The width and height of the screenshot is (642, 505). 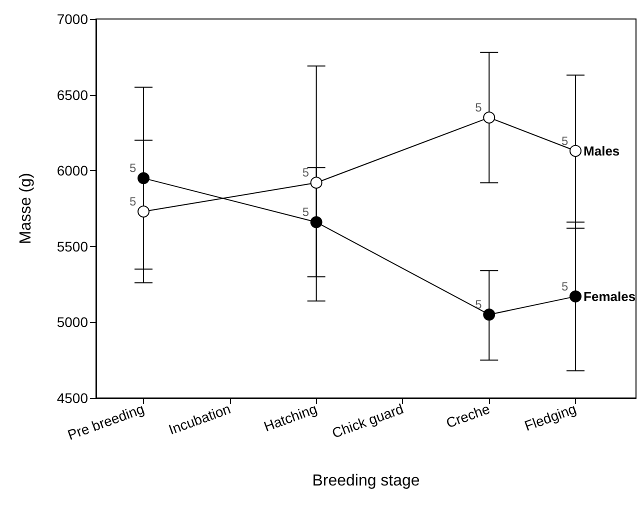 What do you see at coordinates (468, 415) in the screenshot?
I see `x-tick-label: Creche` at bounding box center [468, 415].